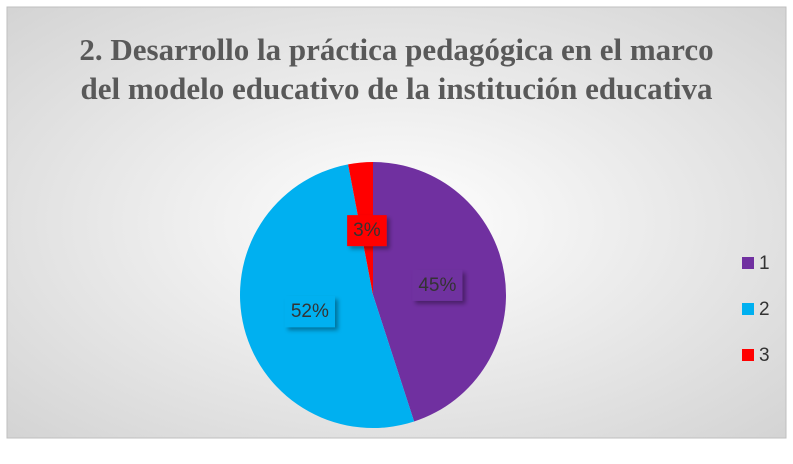  Describe the element at coordinates (764, 263) in the screenshot. I see `legend-label: 1` at that location.